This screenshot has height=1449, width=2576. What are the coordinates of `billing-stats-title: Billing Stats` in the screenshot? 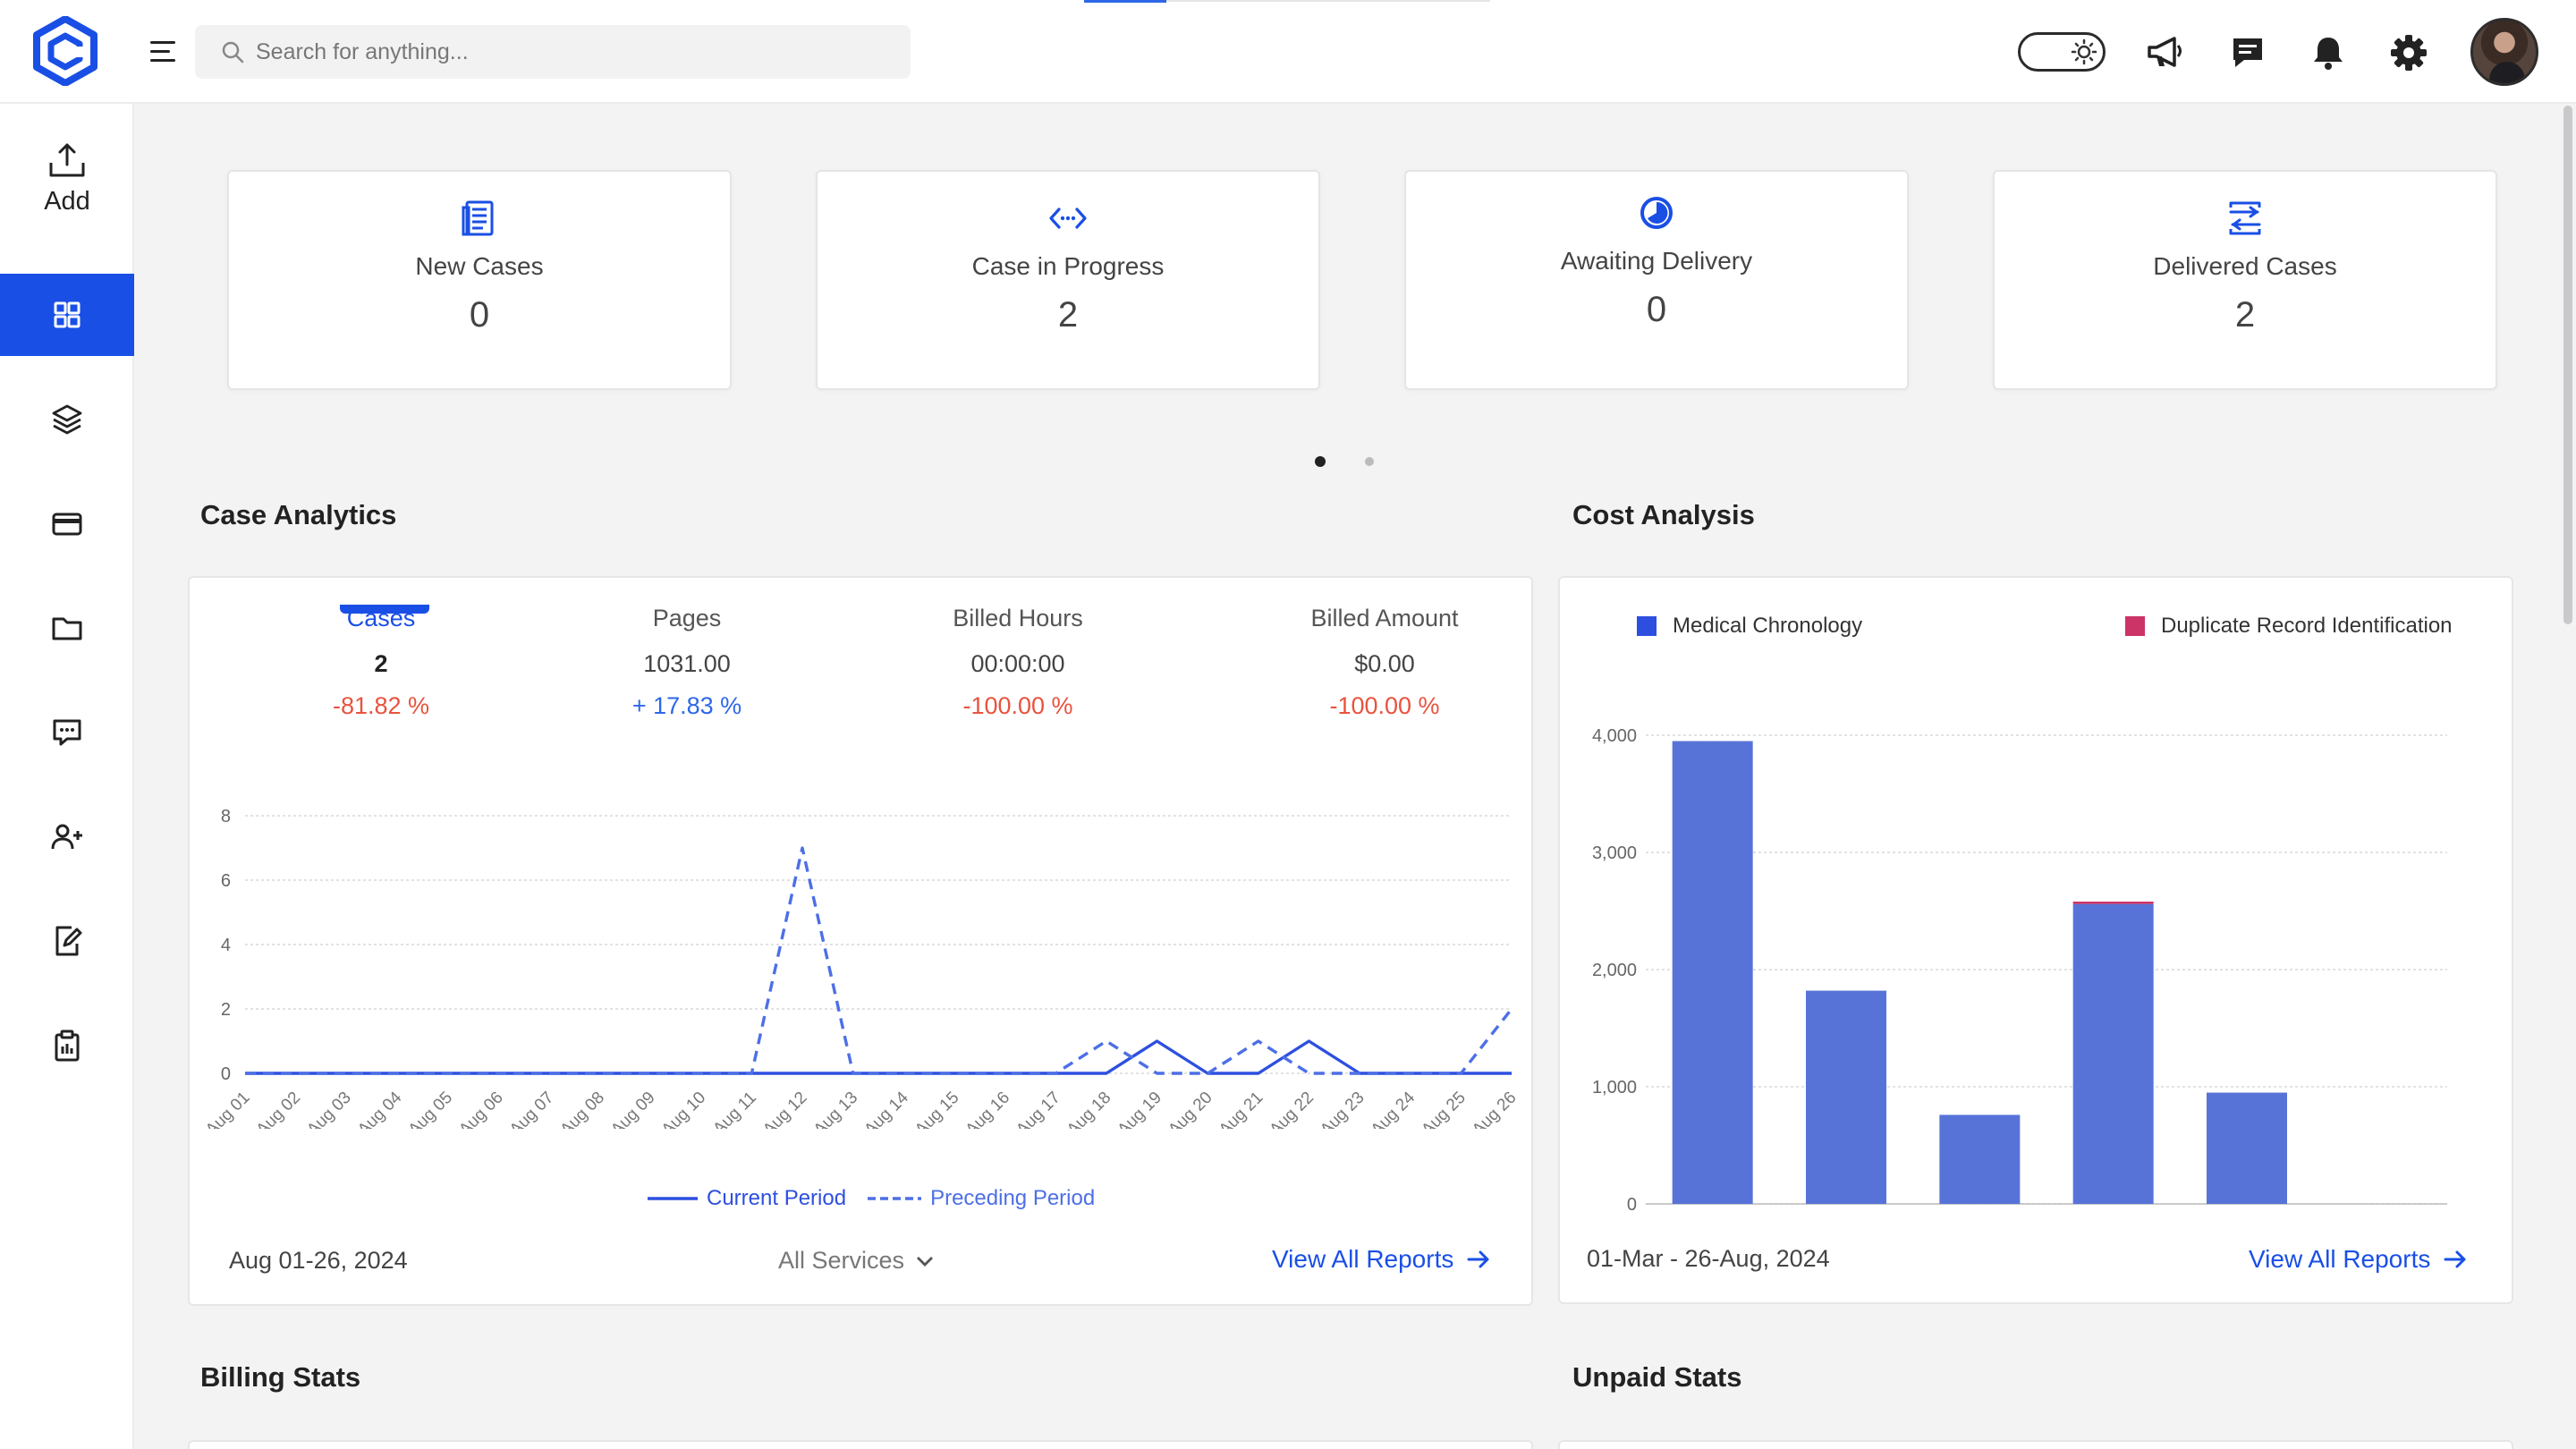 It's located at (280, 1377).